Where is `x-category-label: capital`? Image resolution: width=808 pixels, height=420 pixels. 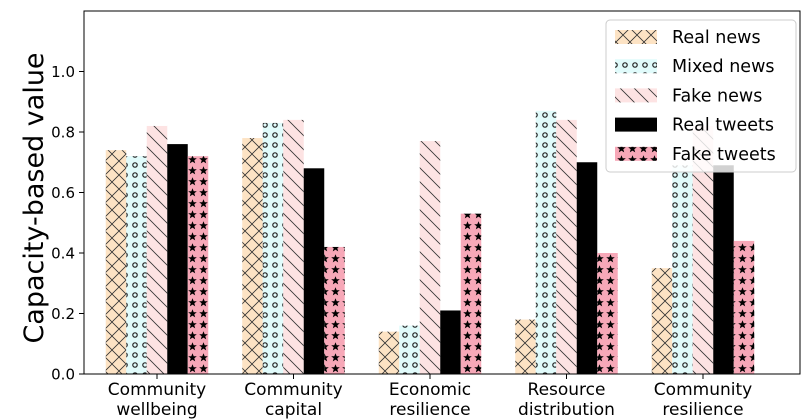 x-category-label: capital is located at coordinates (293, 410).